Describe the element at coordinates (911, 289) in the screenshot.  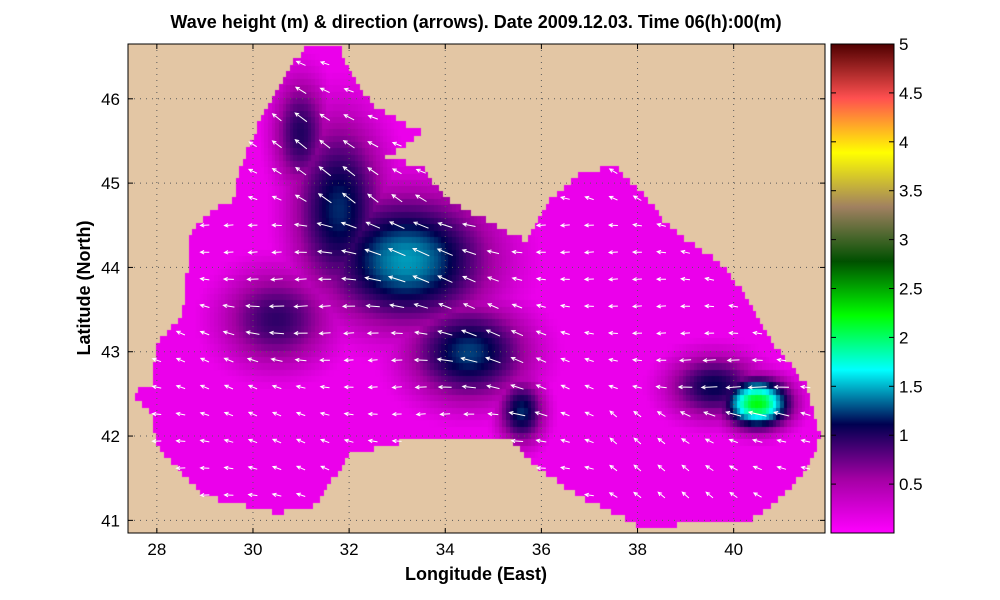
I see `colorbar-tick-label: 2.5` at that location.